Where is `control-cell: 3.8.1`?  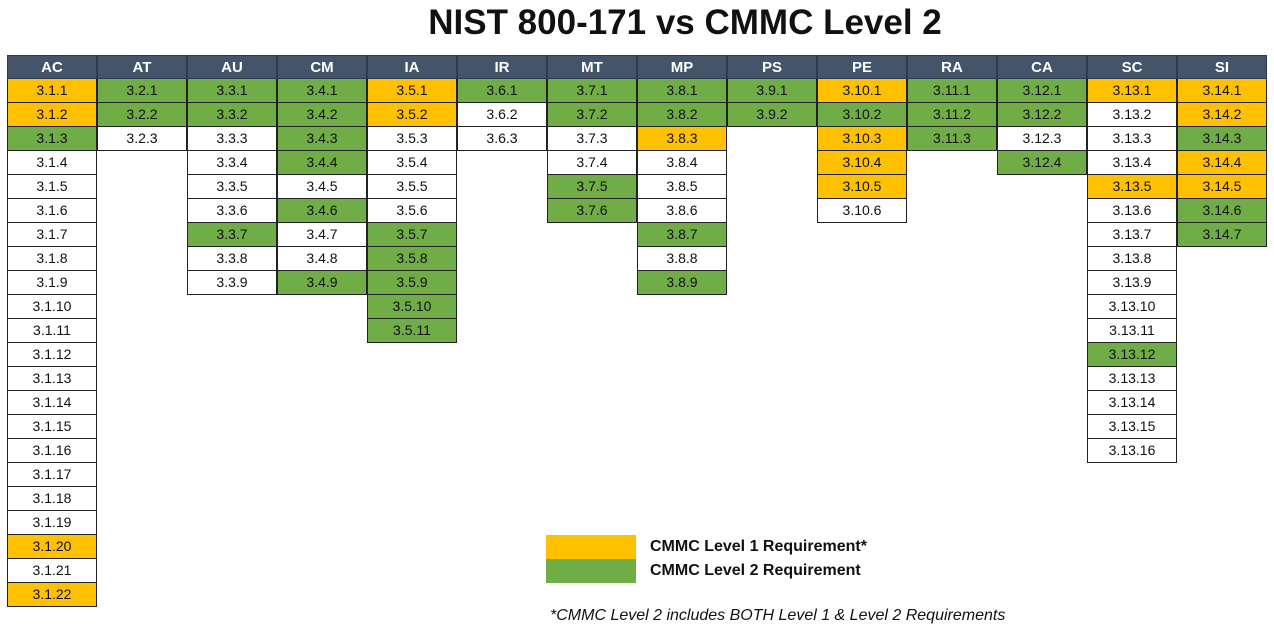 control-cell: 3.8.1 is located at coordinates (682, 91).